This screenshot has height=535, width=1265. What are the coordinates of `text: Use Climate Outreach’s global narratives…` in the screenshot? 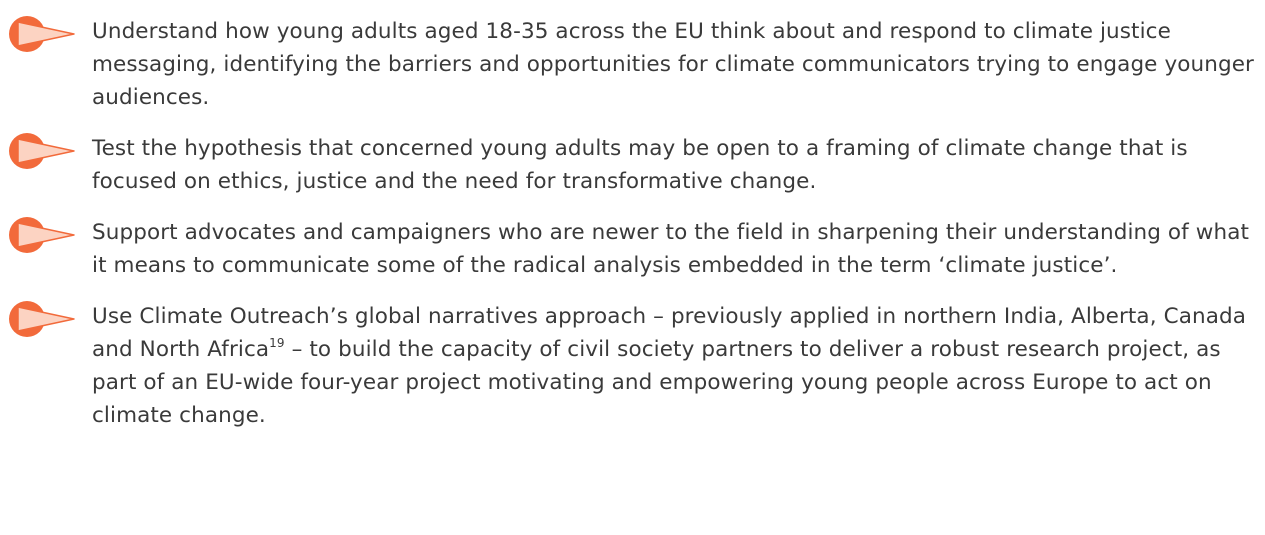 It's located at (669, 333).